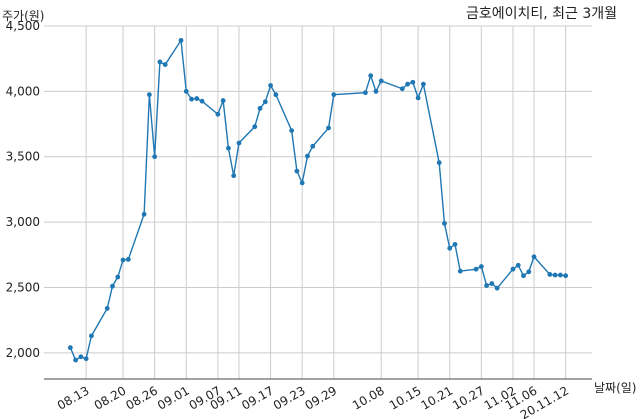 The image size is (640, 419). Describe the element at coordinates (615, 388) in the screenshot. I see `x-axis-label: 날짜(일)` at that location.